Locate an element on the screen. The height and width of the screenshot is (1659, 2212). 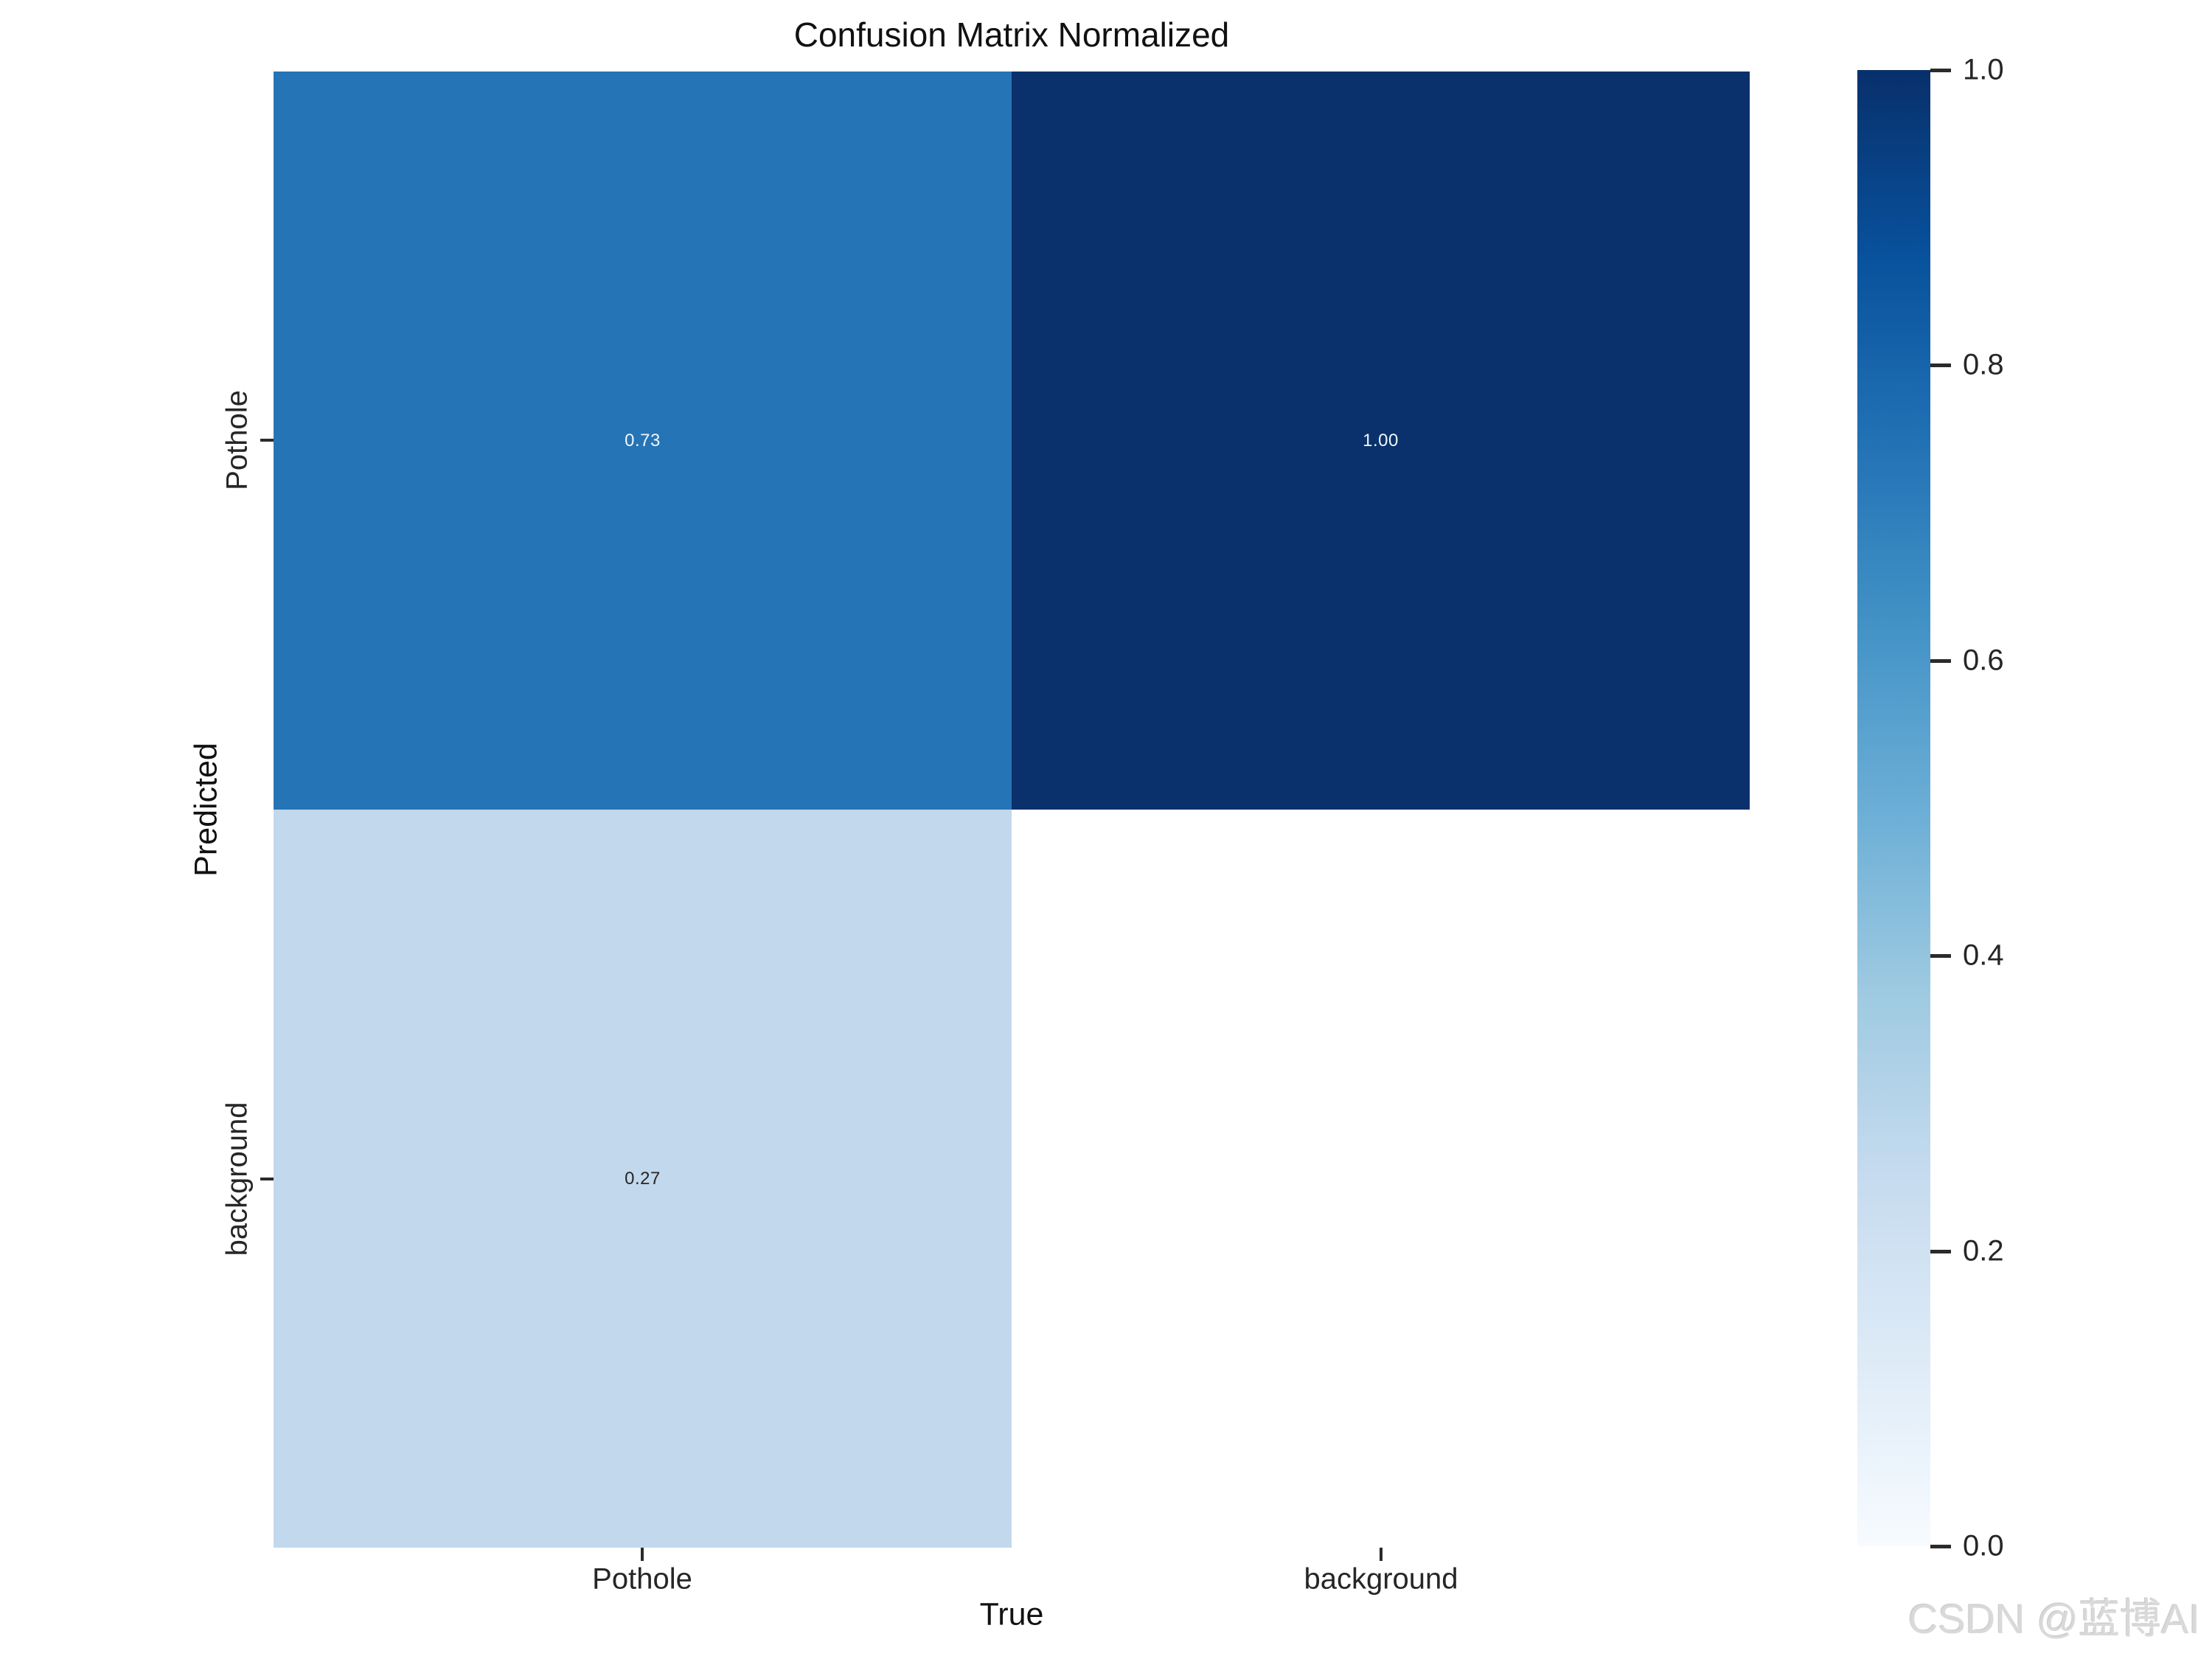
cell-value: 0.73 is located at coordinates (643, 440).